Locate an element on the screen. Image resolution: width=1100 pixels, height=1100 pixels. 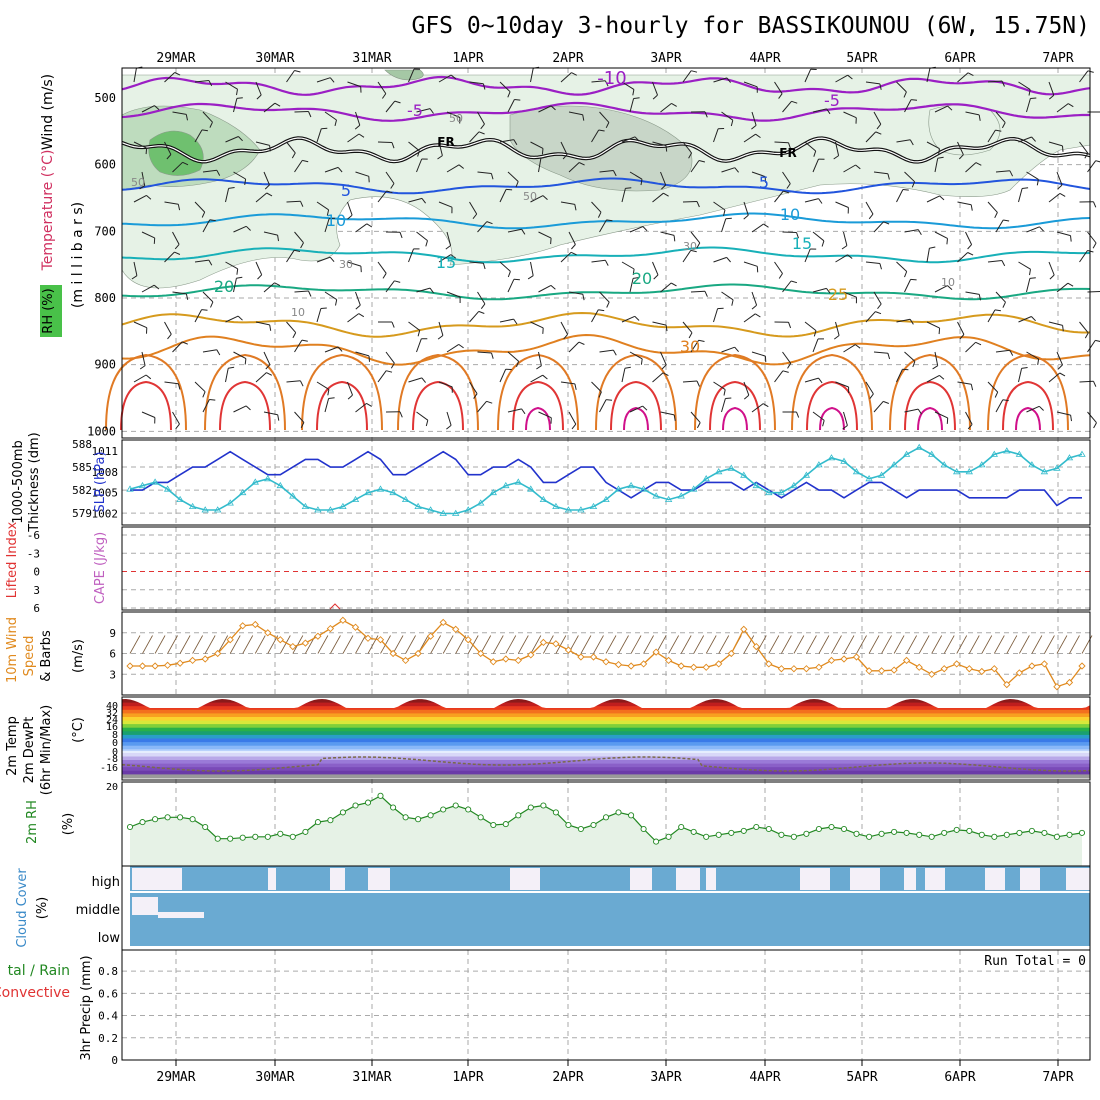
axis-label-cape: CAPE (J/kg) is located at coordinates (100, 568).